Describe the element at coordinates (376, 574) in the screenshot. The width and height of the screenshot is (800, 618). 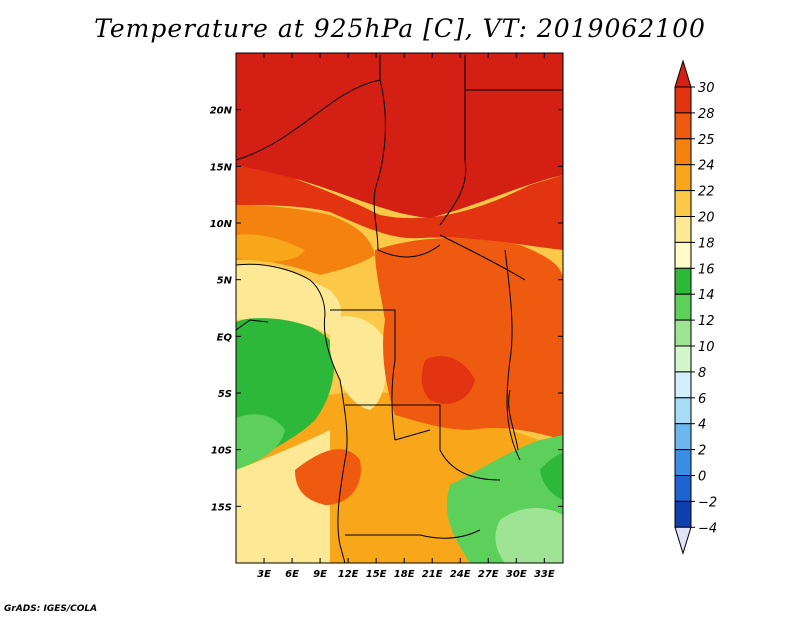
I see `x-tick-label: 15E` at that location.